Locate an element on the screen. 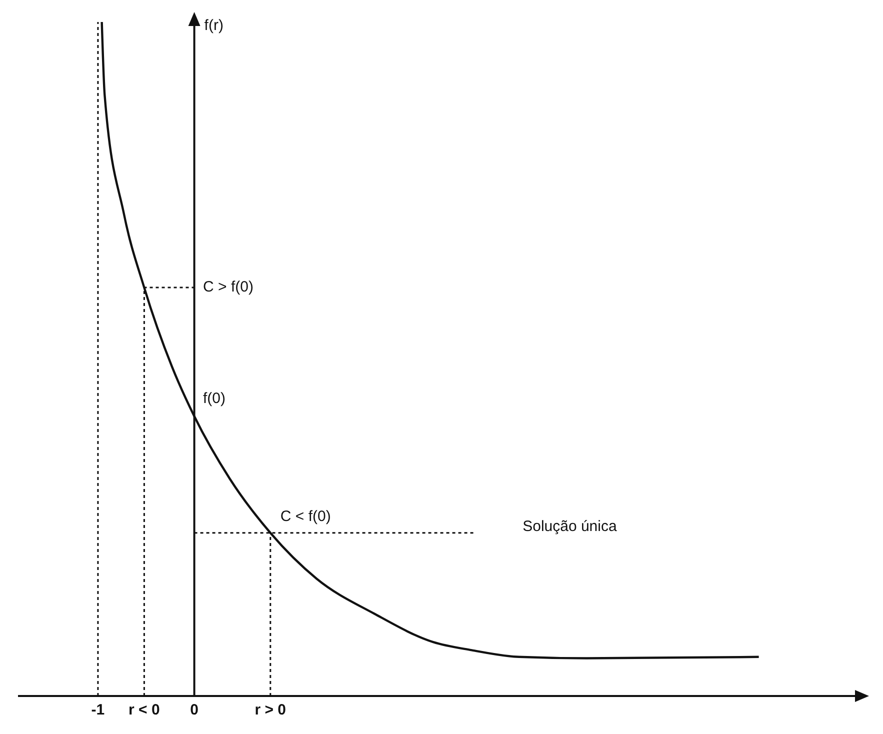 The image size is (883, 734). annotation: C < f(0) is located at coordinates (305, 516).